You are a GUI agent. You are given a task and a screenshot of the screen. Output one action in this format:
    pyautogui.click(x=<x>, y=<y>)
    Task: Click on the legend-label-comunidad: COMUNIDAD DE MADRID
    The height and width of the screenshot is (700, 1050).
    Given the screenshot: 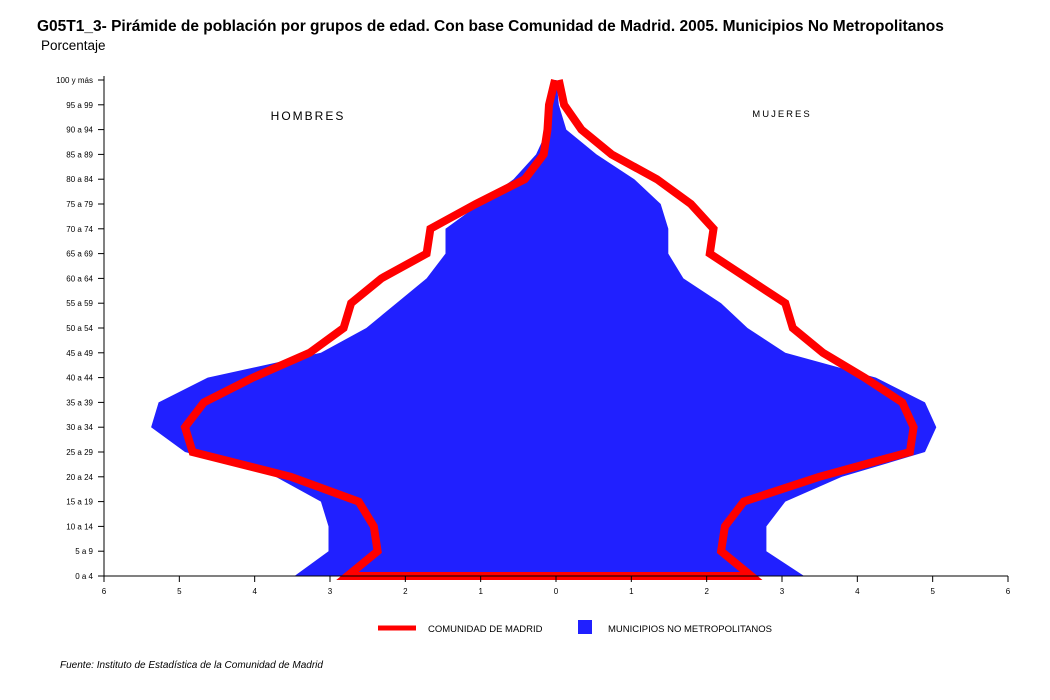 What is the action you would take?
    pyautogui.click(x=485, y=629)
    